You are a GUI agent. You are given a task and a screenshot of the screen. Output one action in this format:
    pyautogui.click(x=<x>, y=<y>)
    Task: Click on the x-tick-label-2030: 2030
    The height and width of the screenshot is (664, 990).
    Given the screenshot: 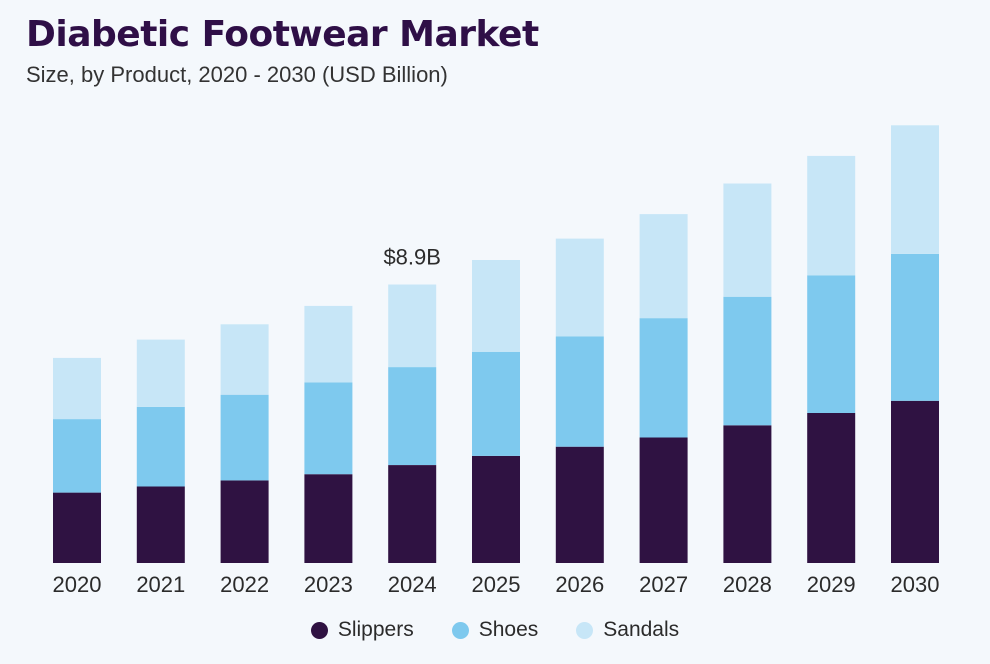 What is the action you would take?
    pyautogui.click(x=915, y=584)
    